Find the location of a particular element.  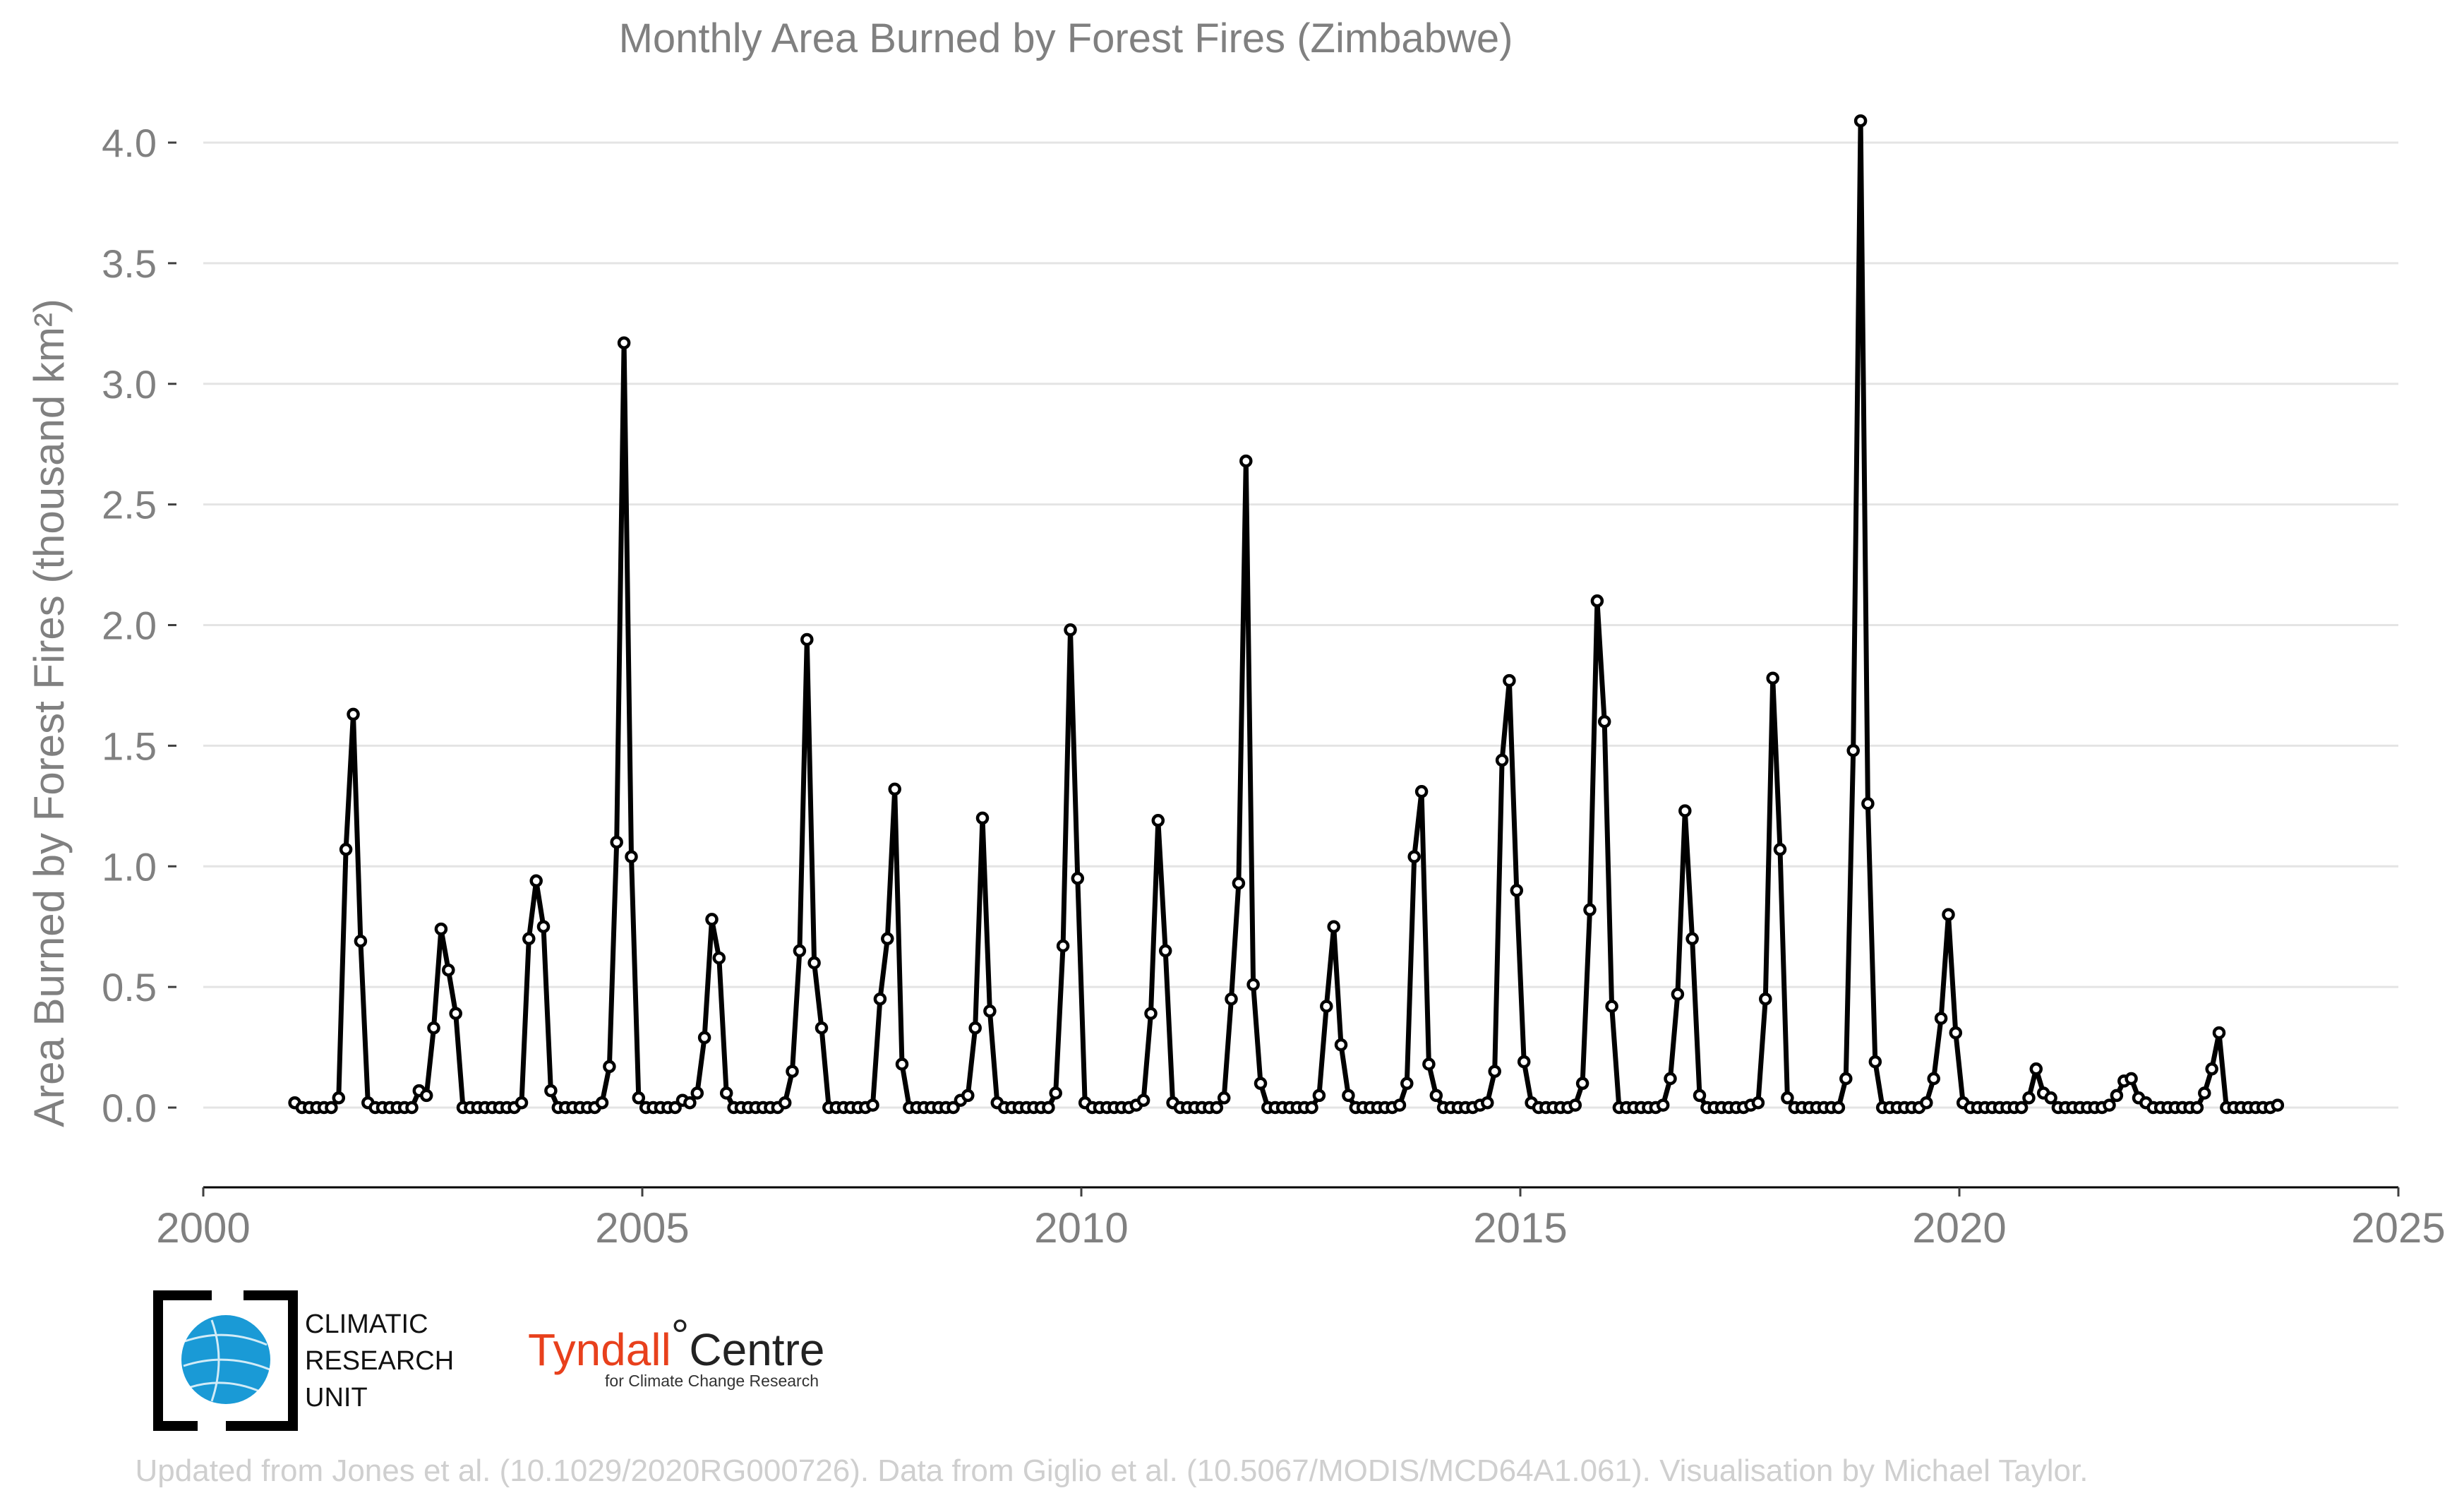

tyndall-subtitle: for Climate Change Research is located at coordinates (712, 1381).